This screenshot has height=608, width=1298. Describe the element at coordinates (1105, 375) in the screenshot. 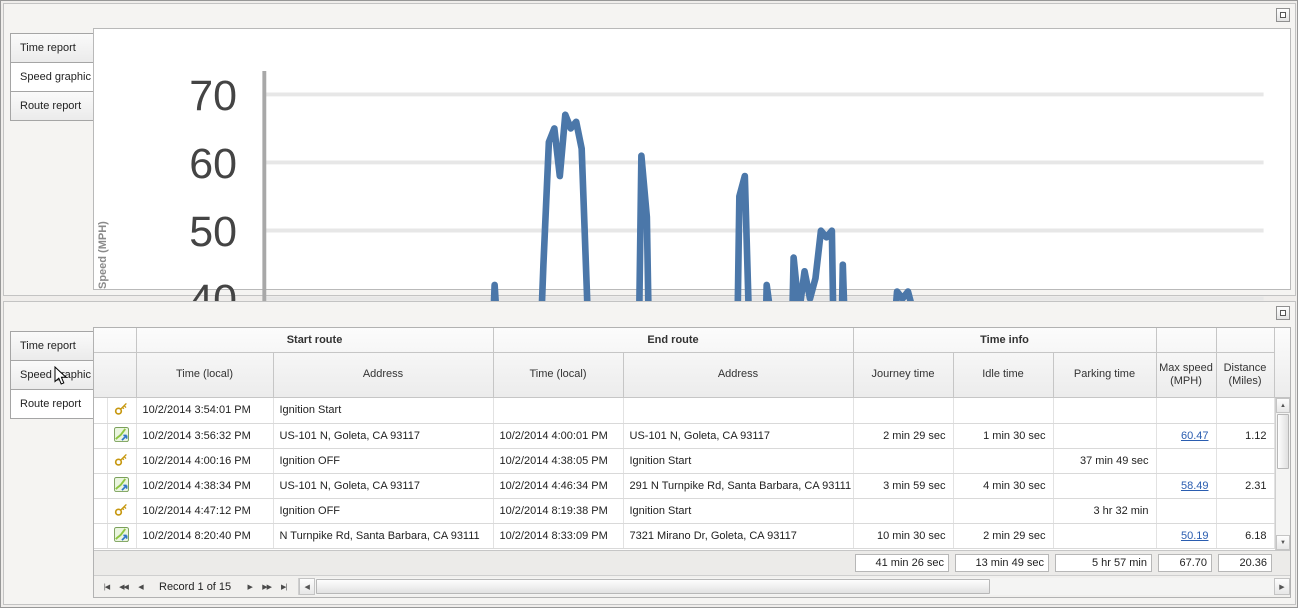

I see `column-header-parking-time: Parking time` at that location.